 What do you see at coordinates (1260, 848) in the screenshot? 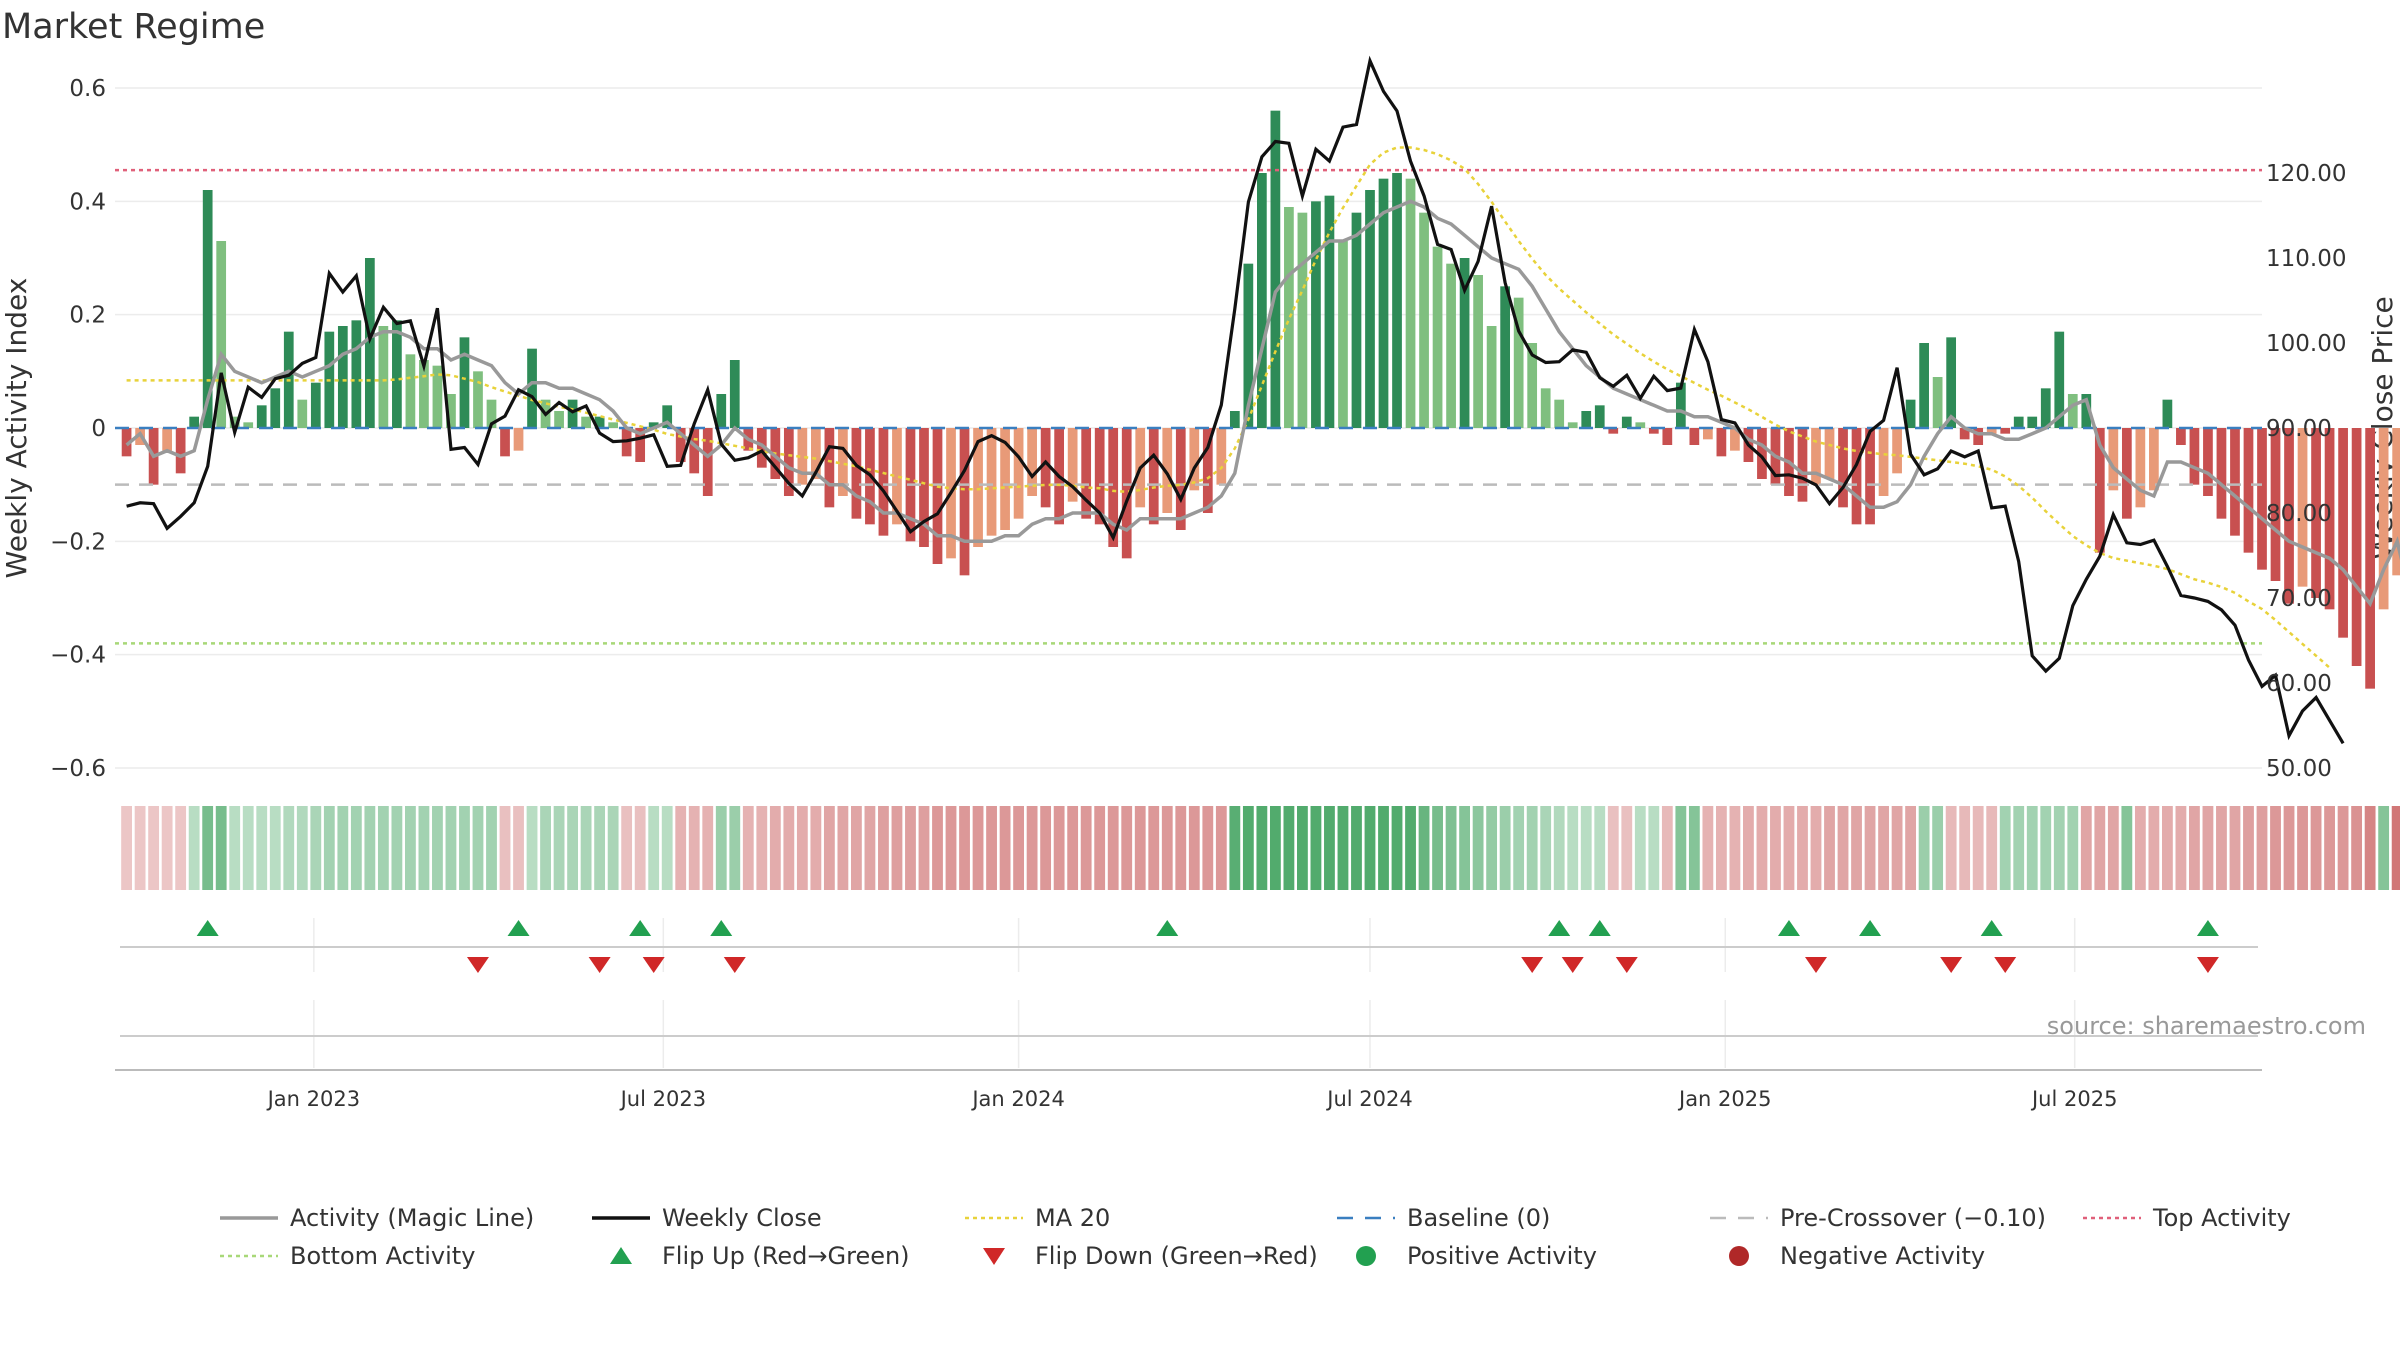
I see `regime-strip` at bounding box center [1260, 848].